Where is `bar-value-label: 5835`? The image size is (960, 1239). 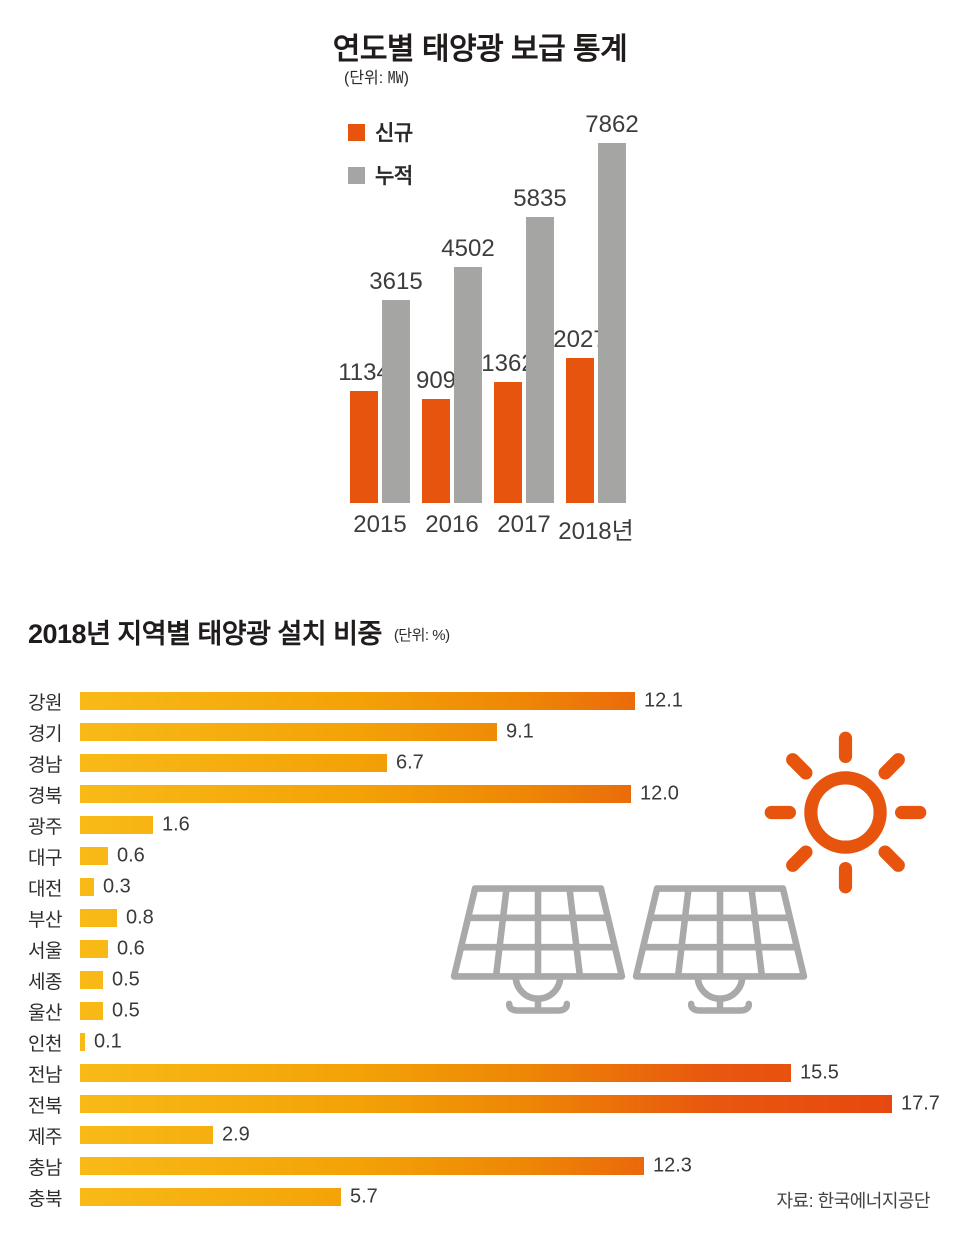 bar-value-label: 5835 is located at coordinates (540, 198).